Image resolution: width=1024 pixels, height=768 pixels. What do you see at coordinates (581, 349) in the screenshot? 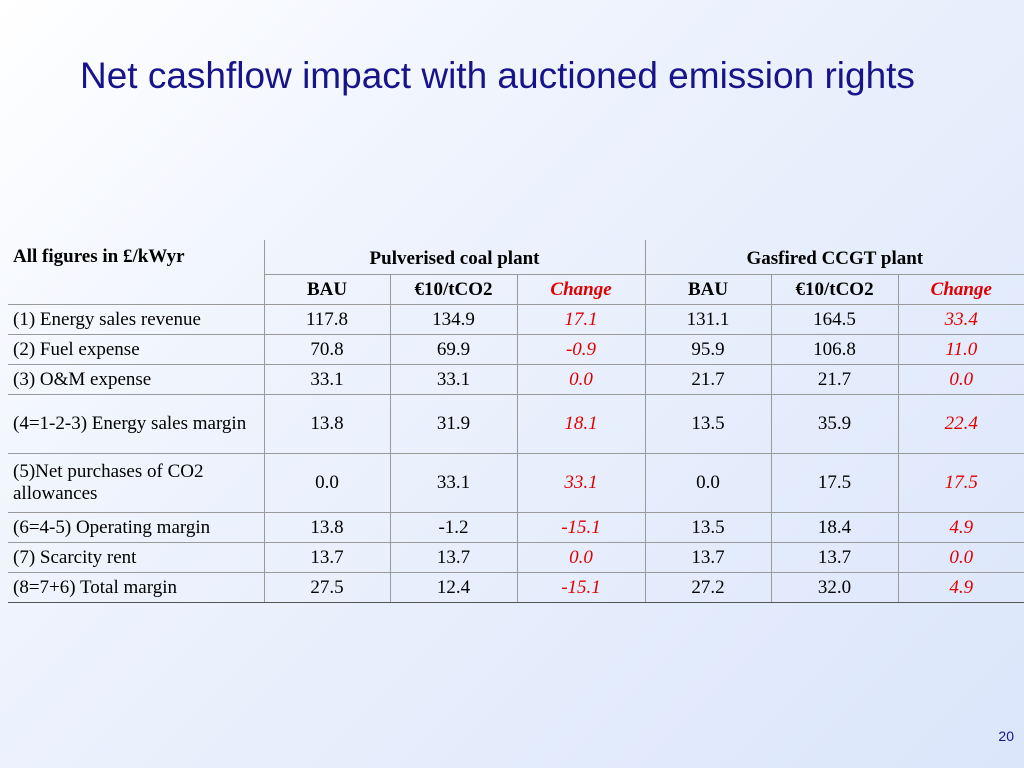
I see `change-cell: -0.9` at bounding box center [581, 349].